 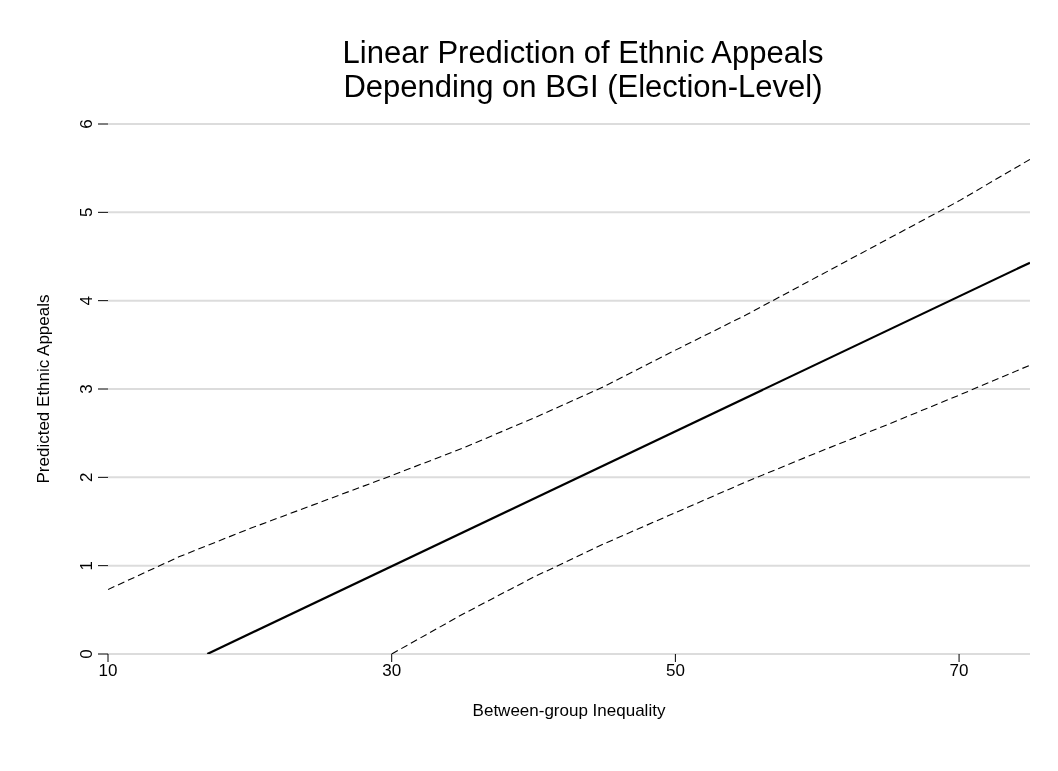 I want to click on x-tick-label: 70, so click(x=959, y=671).